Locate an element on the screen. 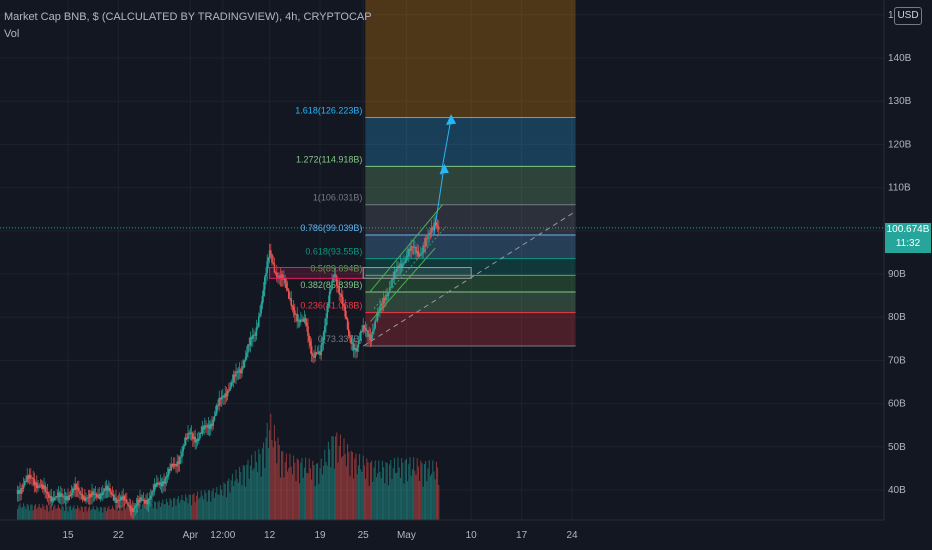 Image resolution: width=932 pixels, height=550 pixels. time-tick-label: 15 is located at coordinates (68, 535).